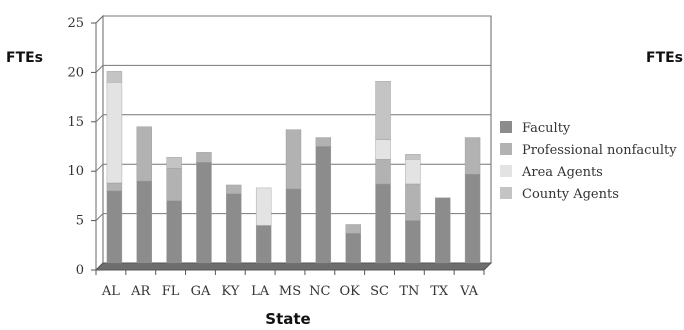 The height and width of the screenshot is (330, 684). What do you see at coordinates (99, 143) in the screenshot?
I see `plot-side-wall` at bounding box center [99, 143].